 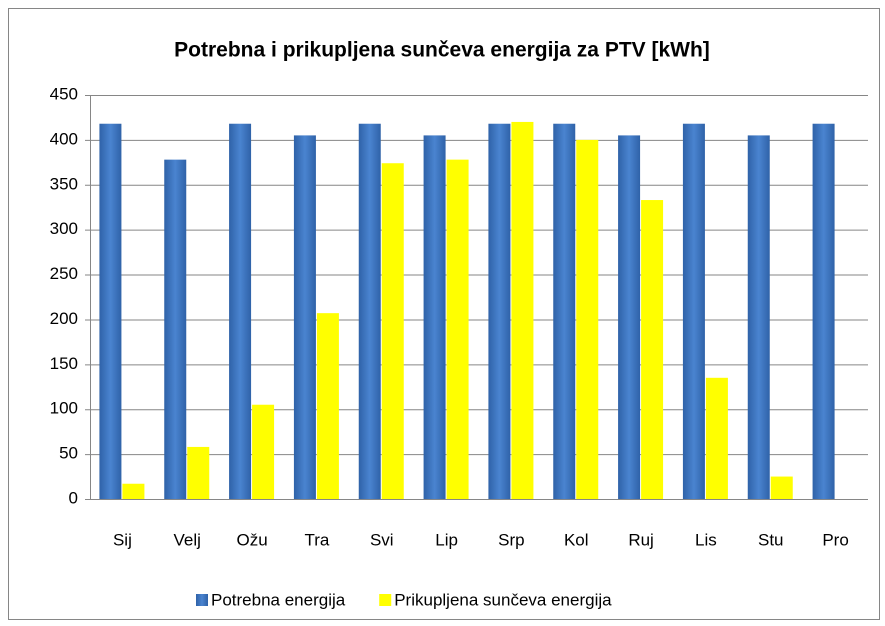 I want to click on y-tick-label: 300, so click(x=64, y=228).